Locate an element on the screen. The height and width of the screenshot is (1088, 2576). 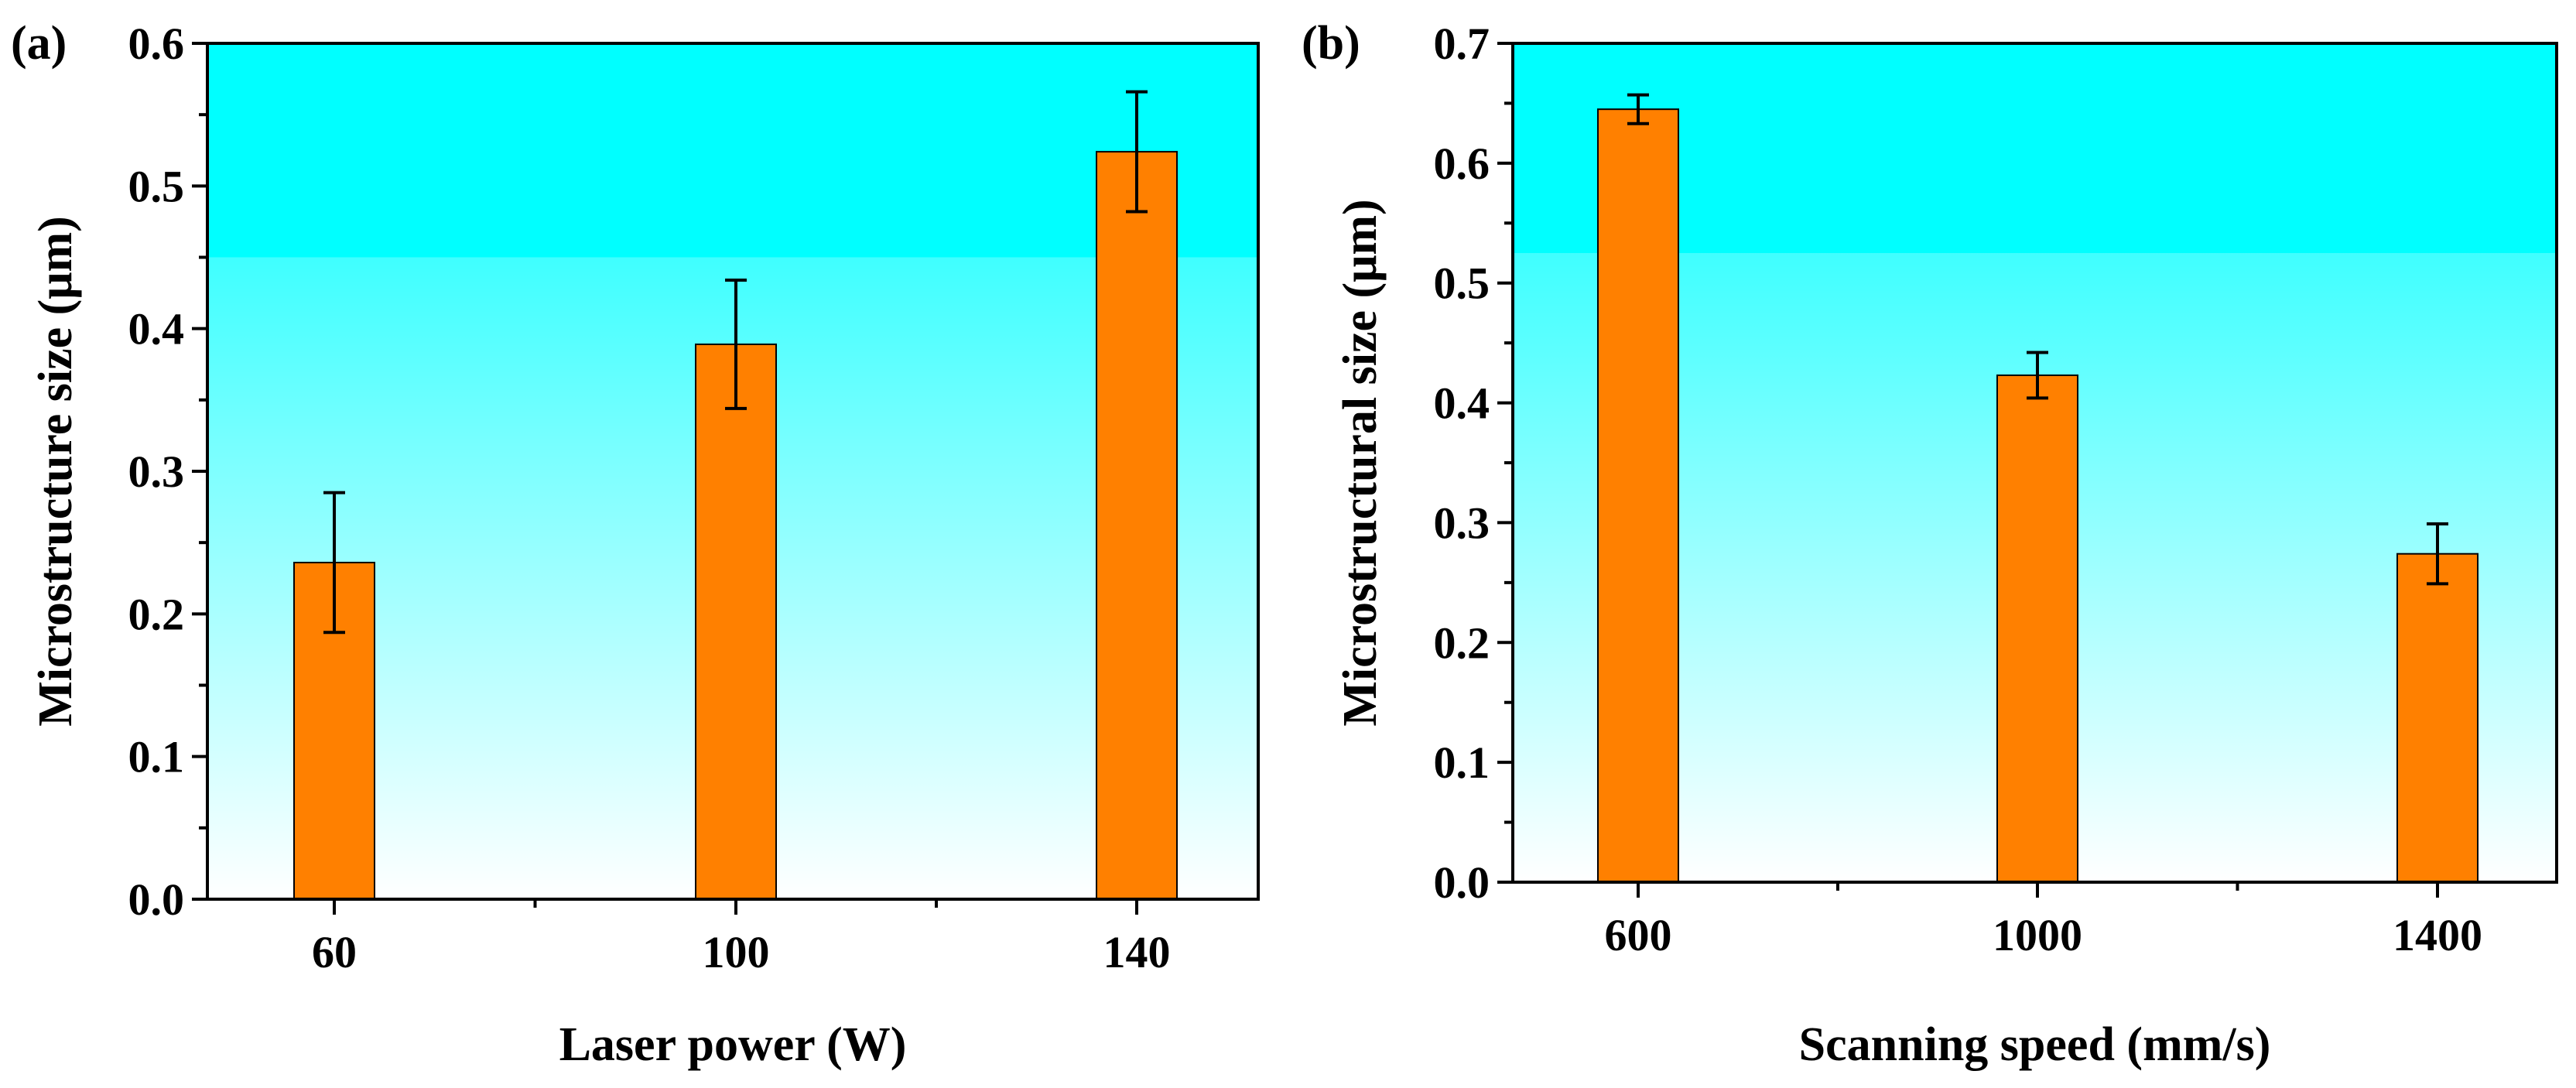
x-tick-label: 100 is located at coordinates (737, 952).